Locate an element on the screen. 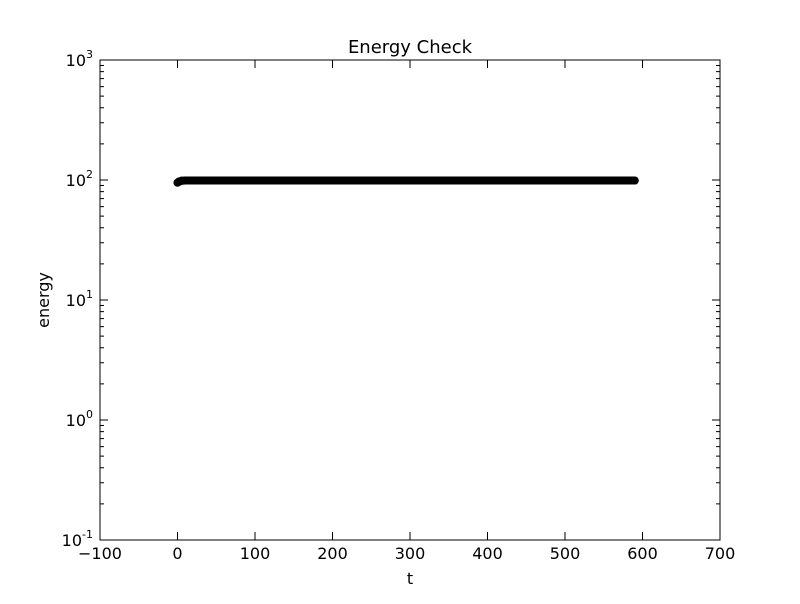  x-tick-labels: −100 0 100 200 300 400 500 600 700 is located at coordinates (406, 553).